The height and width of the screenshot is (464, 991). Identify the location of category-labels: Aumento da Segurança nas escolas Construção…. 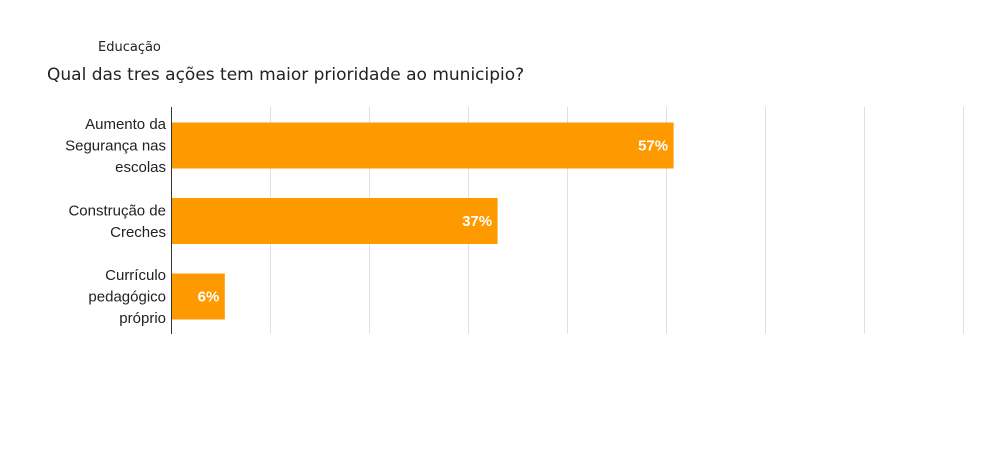
(116, 221).